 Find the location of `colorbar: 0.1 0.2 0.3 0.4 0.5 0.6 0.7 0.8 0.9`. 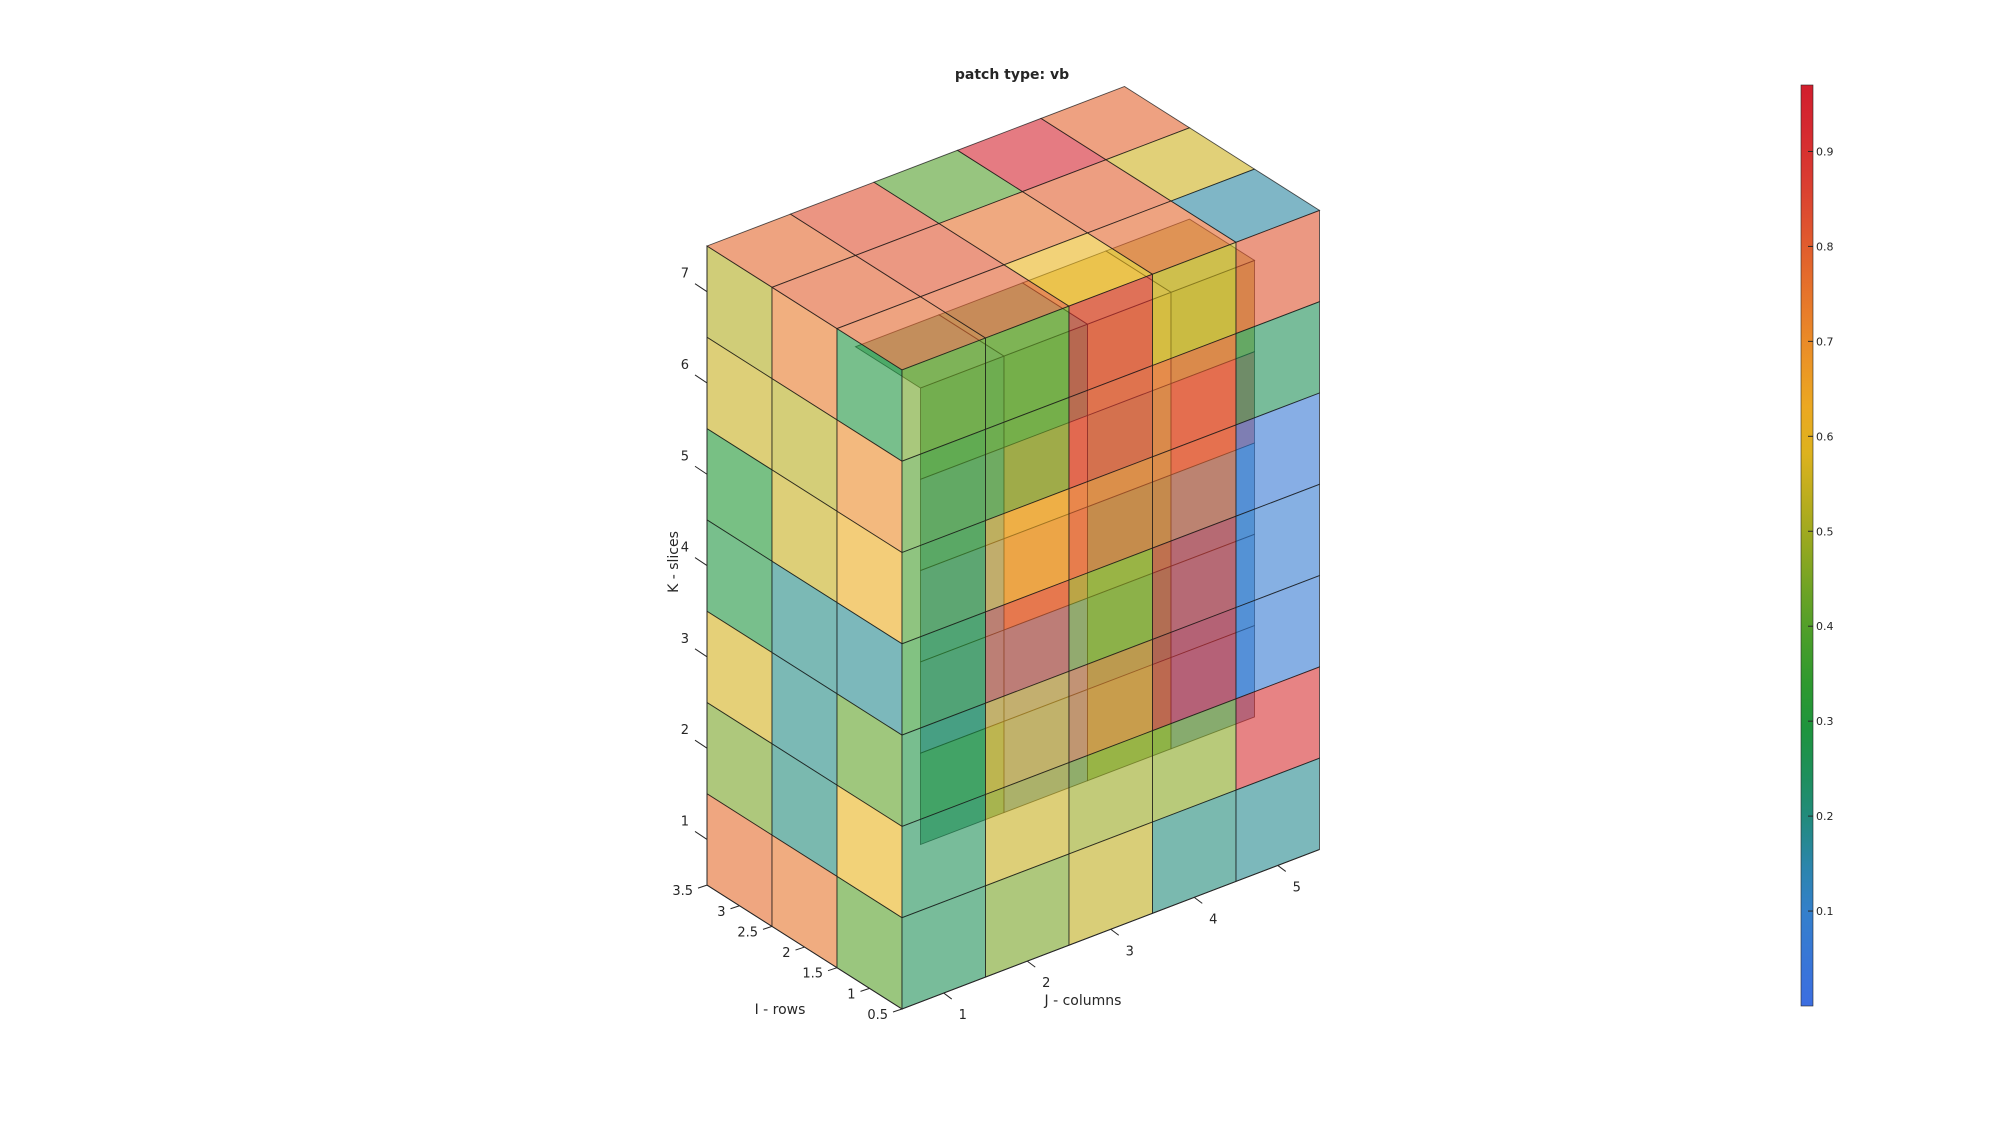

colorbar: 0.1 0.2 0.3 0.4 0.5 0.6 0.7 0.8 0.9 is located at coordinates (1817, 545).